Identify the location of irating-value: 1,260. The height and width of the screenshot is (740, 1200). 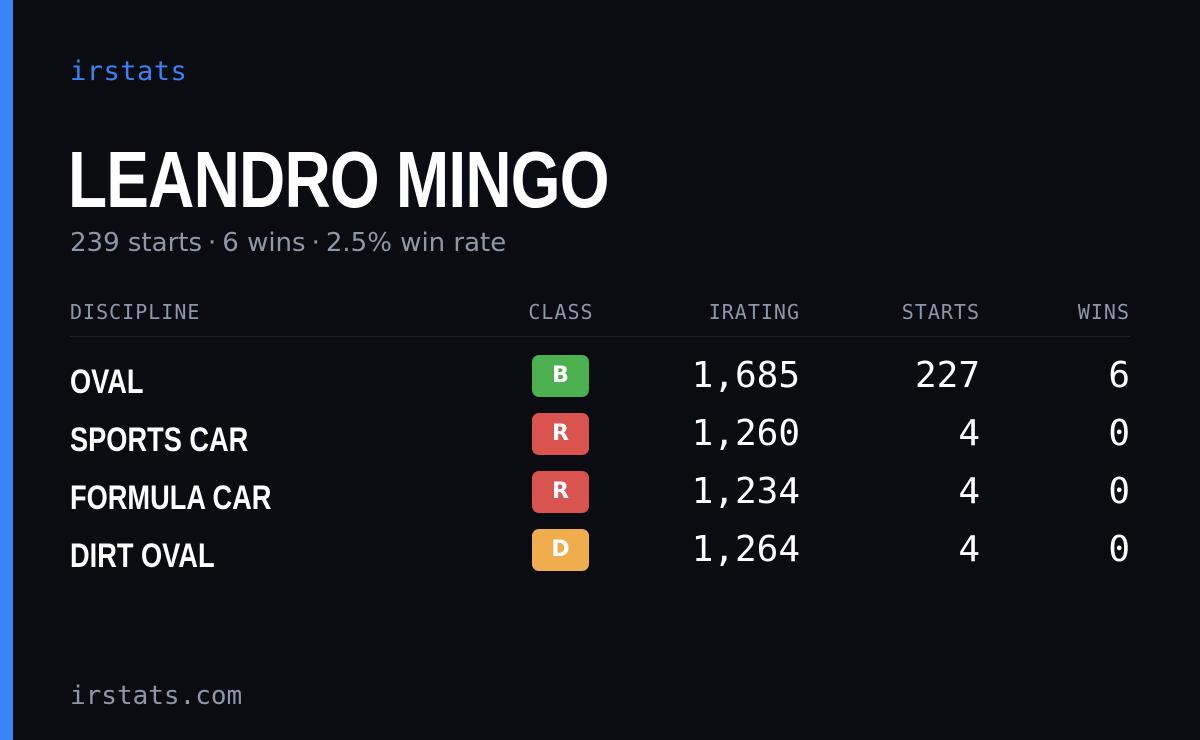
(745, 433).